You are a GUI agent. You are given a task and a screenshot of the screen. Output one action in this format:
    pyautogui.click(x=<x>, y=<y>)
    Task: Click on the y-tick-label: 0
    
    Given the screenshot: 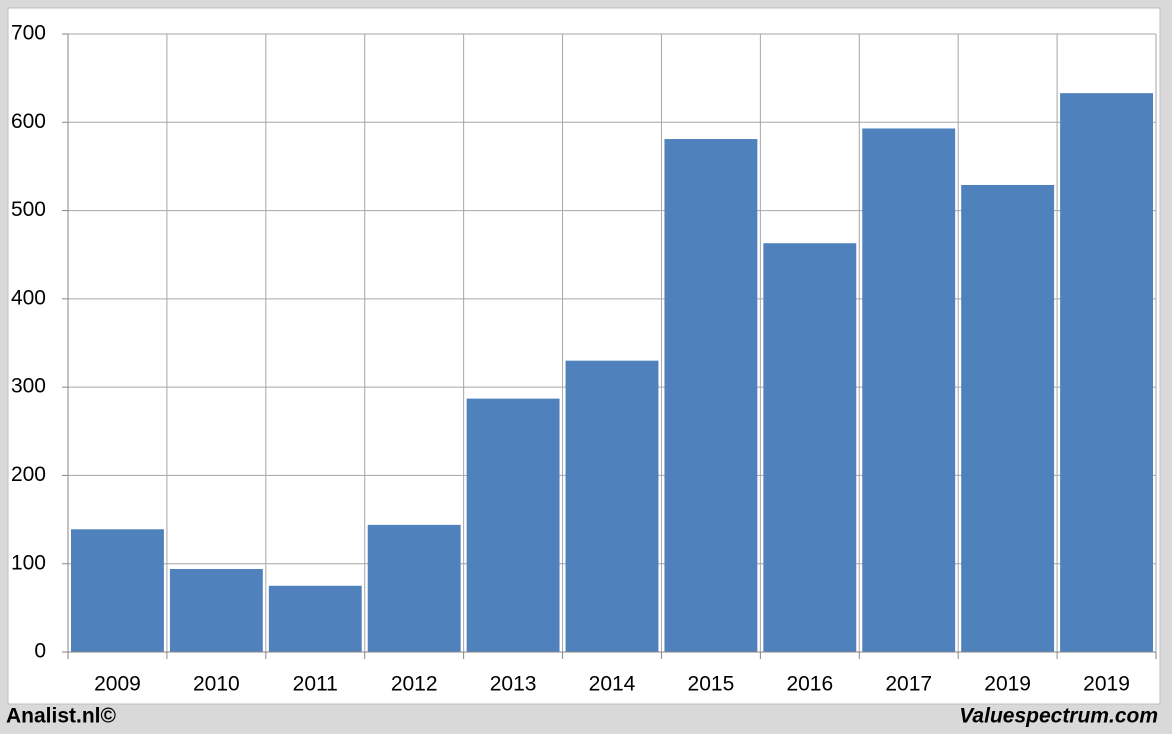 What is the action you would take?
    pyautogui.click(x=40, y=651)
    